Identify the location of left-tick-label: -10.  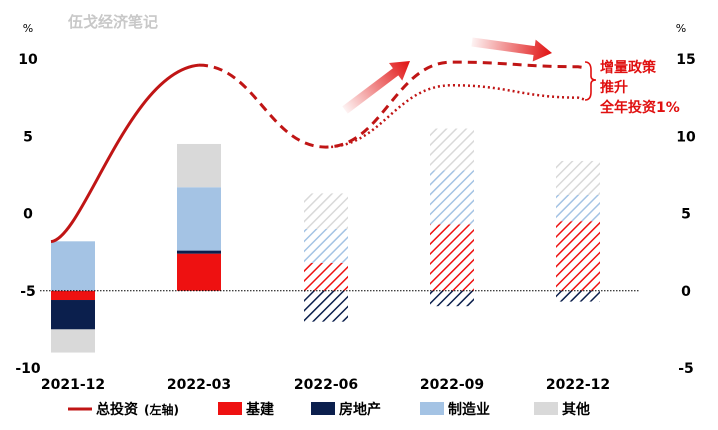
(28, 369).